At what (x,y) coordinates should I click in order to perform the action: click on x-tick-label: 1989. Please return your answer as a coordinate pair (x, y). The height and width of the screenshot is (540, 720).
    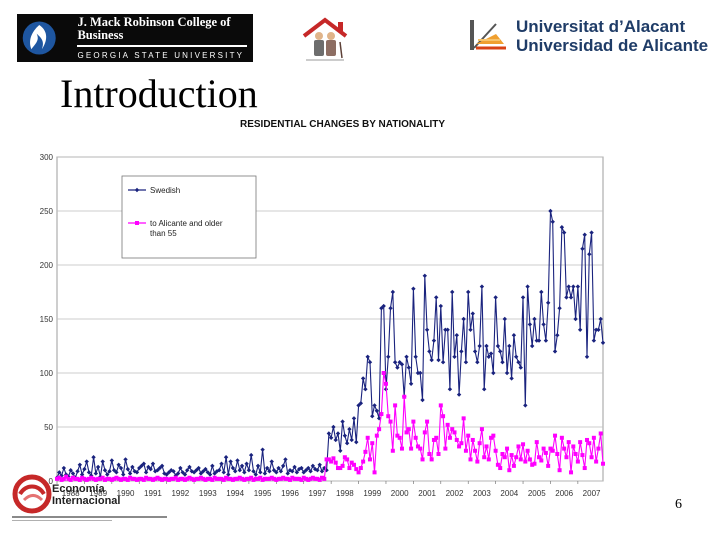
    Looking at the image, I should click on (98, 493).